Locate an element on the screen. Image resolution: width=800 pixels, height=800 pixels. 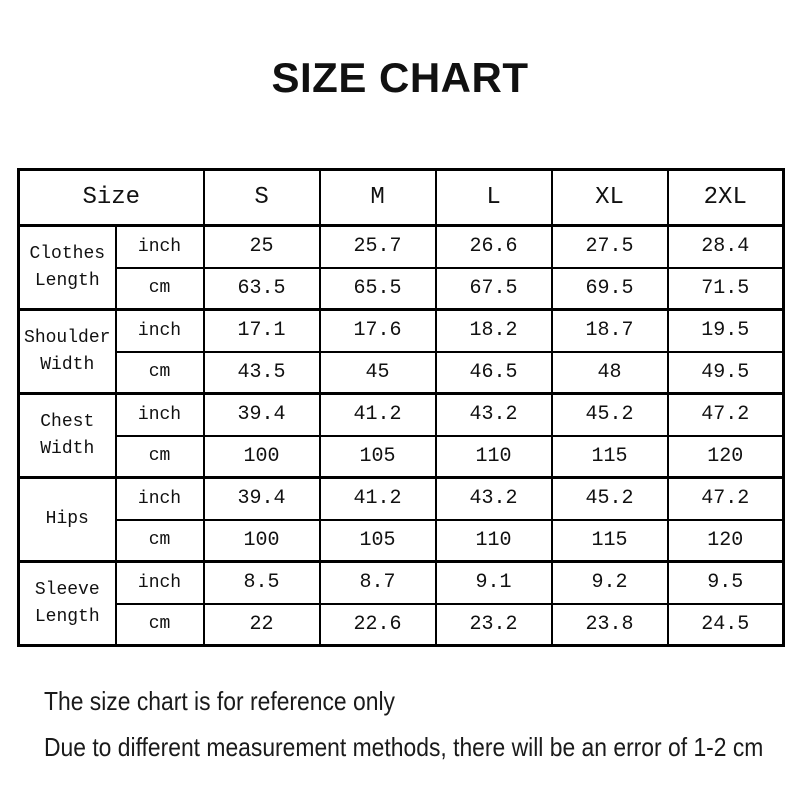
table-row-hips-inch: Hips inch 39.4 41.2 43.2 45.2 47.2 is located at coordinates (401, 519).